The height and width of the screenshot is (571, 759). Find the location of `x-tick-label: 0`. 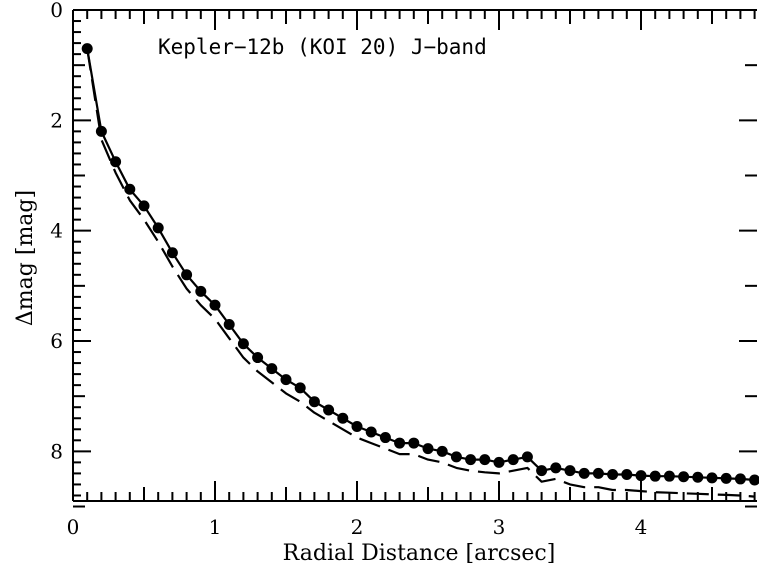

x-tick-label: 0 is located at coordinates (73, 527).